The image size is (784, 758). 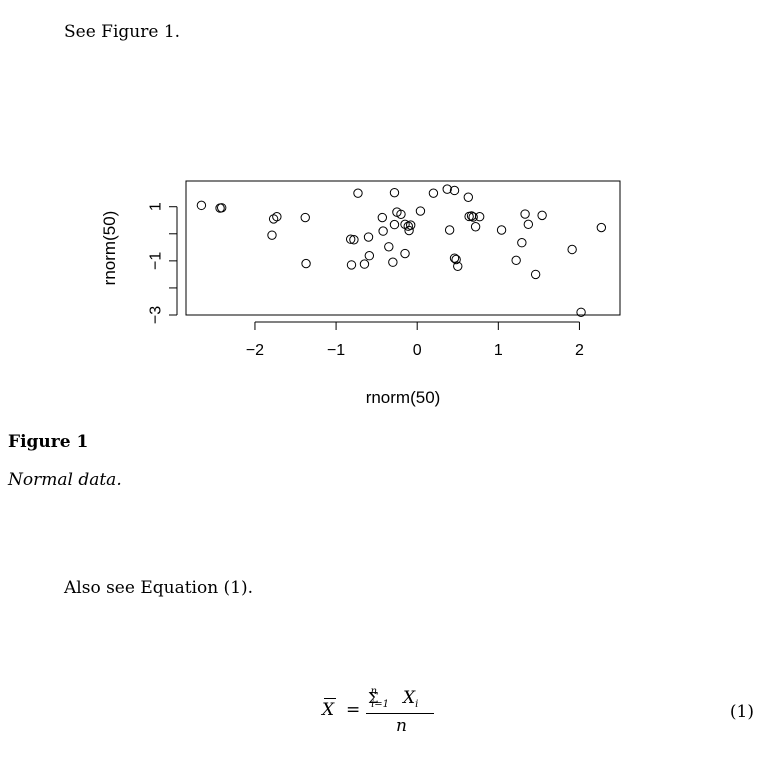 I want to click on x-axis-label: rnorm(50), so click(x=403, y=397).